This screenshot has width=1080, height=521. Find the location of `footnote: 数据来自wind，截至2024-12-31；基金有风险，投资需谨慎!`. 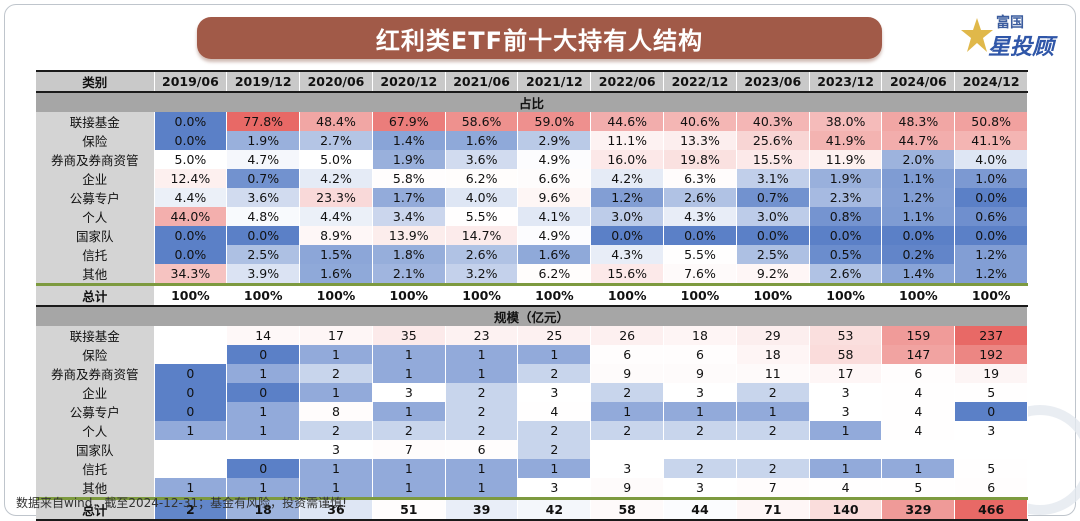

footnote: 数据来自wind，截至2024-12-31；基金有风险，投资需谨慎! is located at coordinates (181, 503).